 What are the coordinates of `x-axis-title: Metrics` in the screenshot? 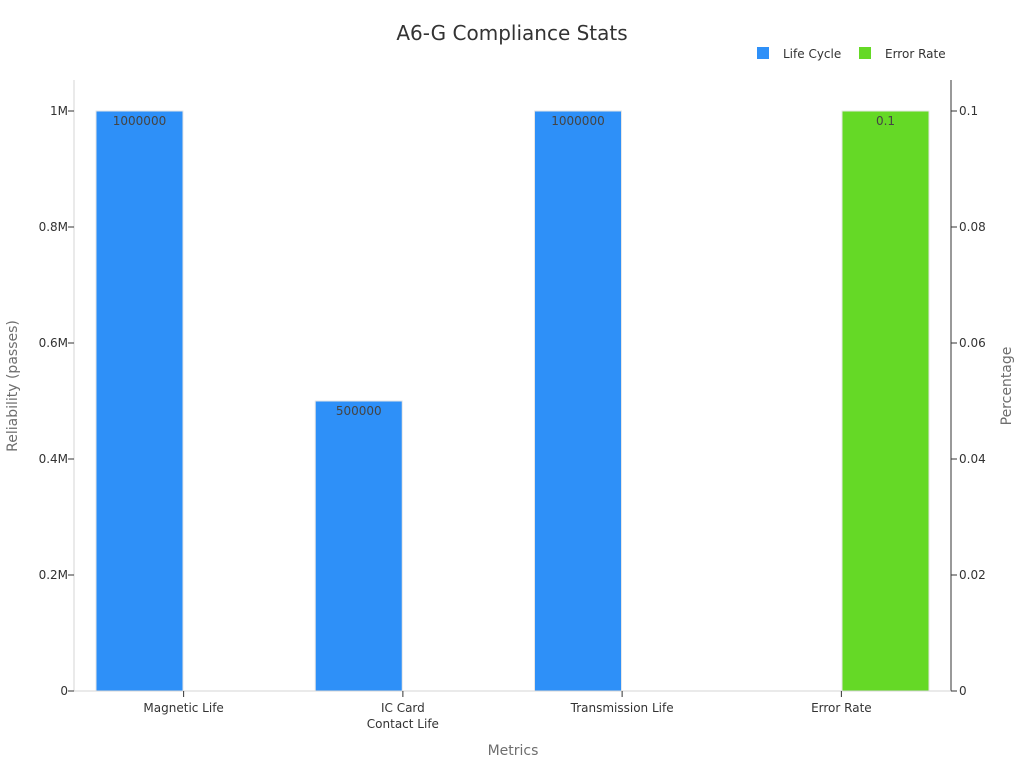 It's located at (513, 751).